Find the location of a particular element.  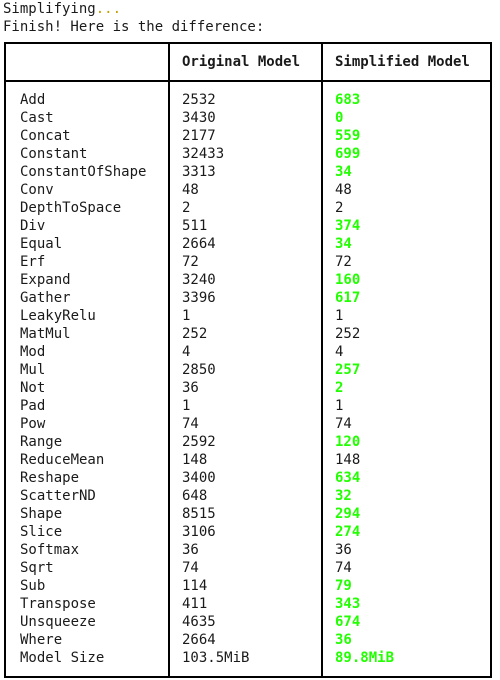

simplified-count-cell: 89.8MiB is located at coordinates (365, 658).